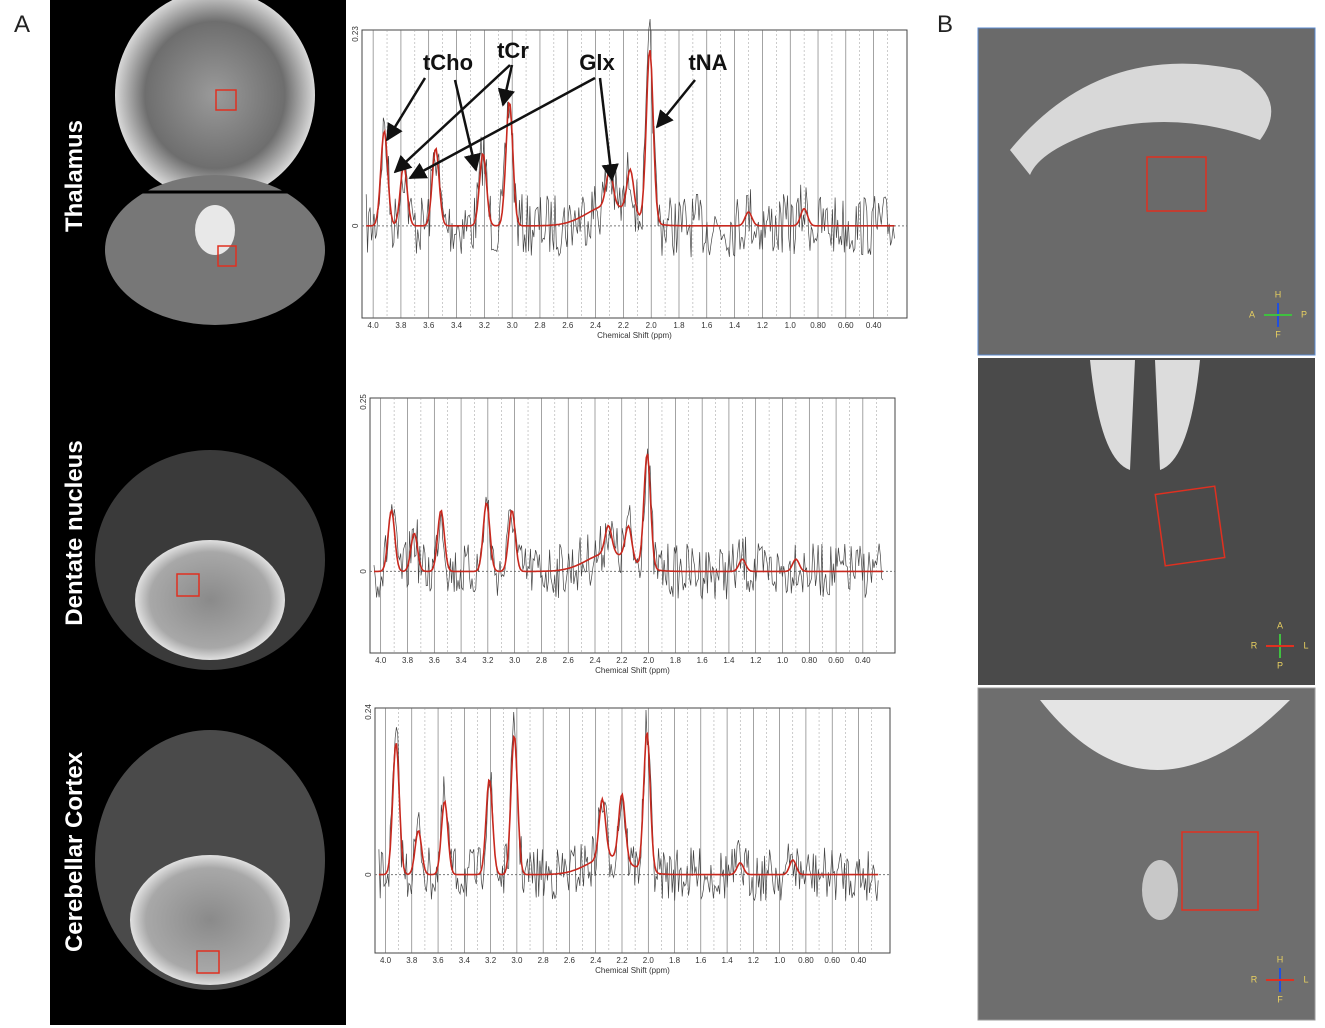 Image resolution: width=1325 pixels, height=1028 pixels. What do you see at coordinates (1146, 191) in the screenshot?
I see `mri-sagittal` at bounding box center [1146, 191].